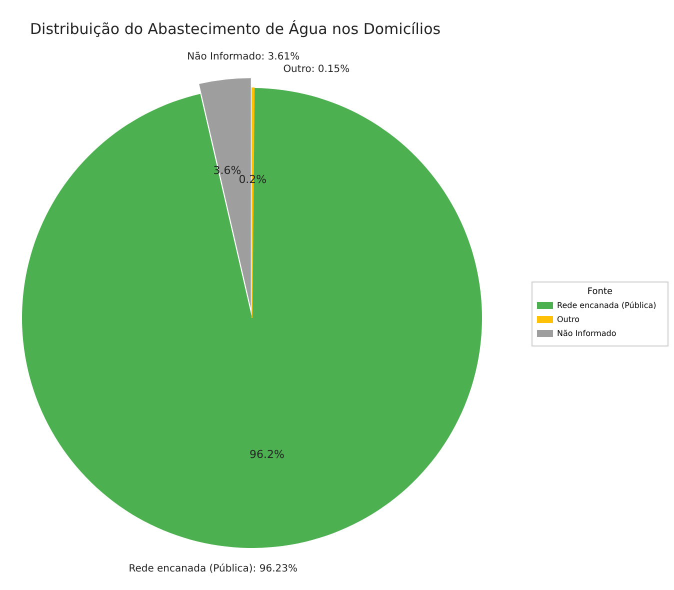 This screenshot has width=674, height=590. I want to click on legend-label: Outro, so click(568, 319).